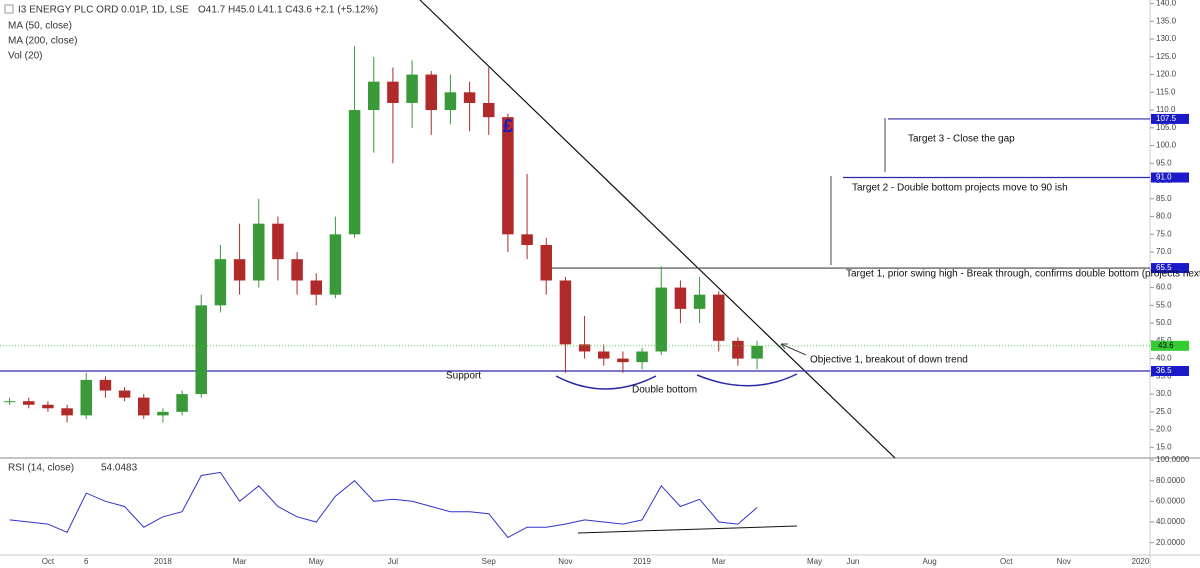 This screenshot has width=1200, height=568. What do you see at coordinates (1164, 411) in the screenshot?
I see `y-tick-label: 25.0` at bounding box center [1164, 411].